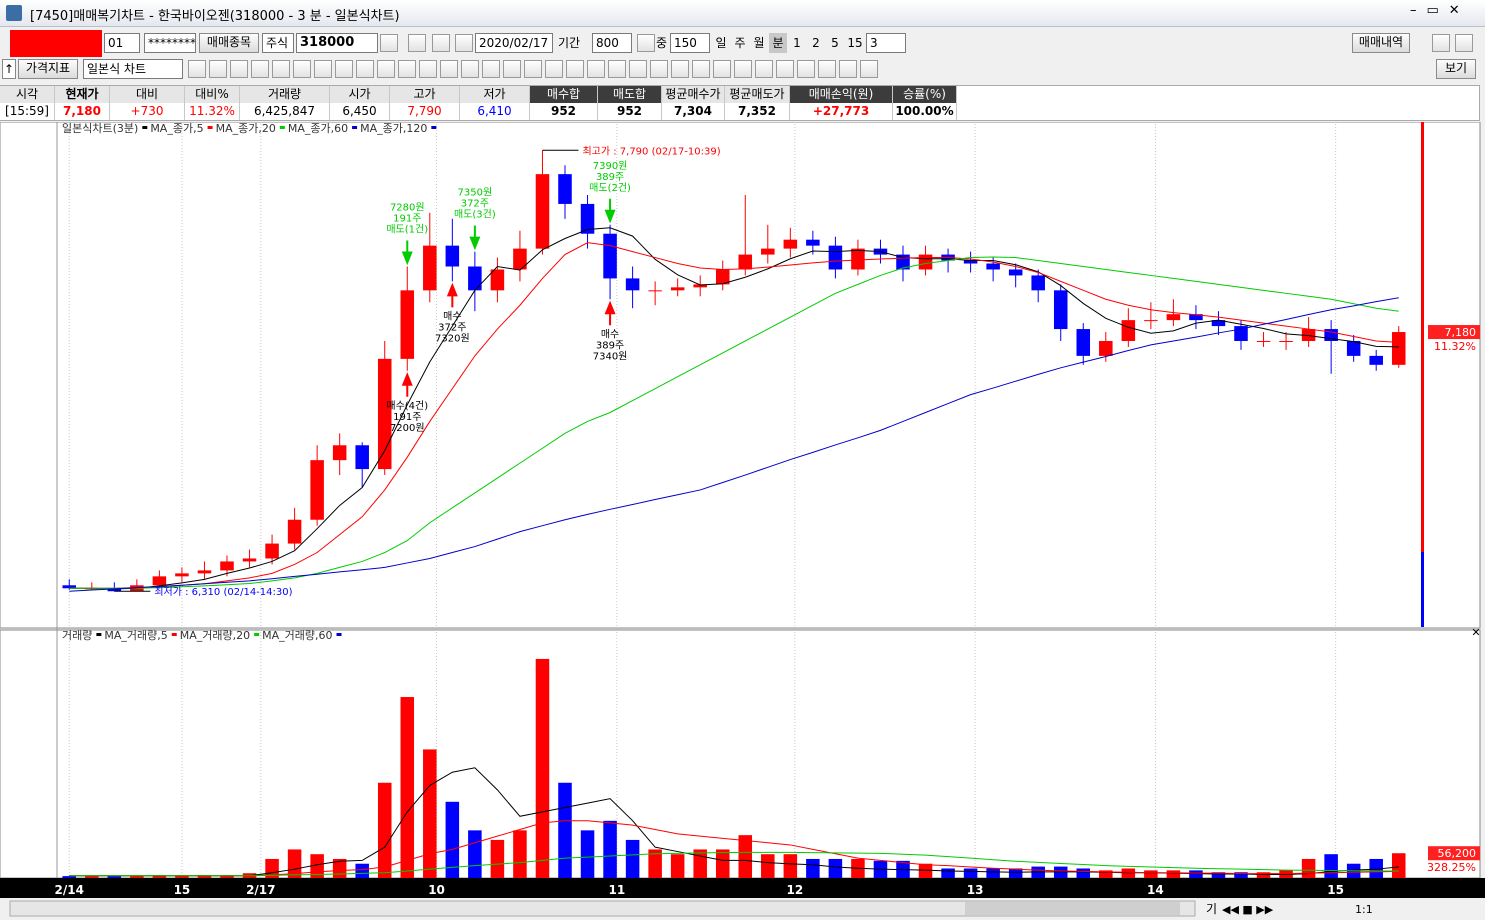 The width and height of the screenshot is (1485, 920). Describe the element at coordinates (337, 43) in the screenshot. I see `code-combo: 318000` at that location.